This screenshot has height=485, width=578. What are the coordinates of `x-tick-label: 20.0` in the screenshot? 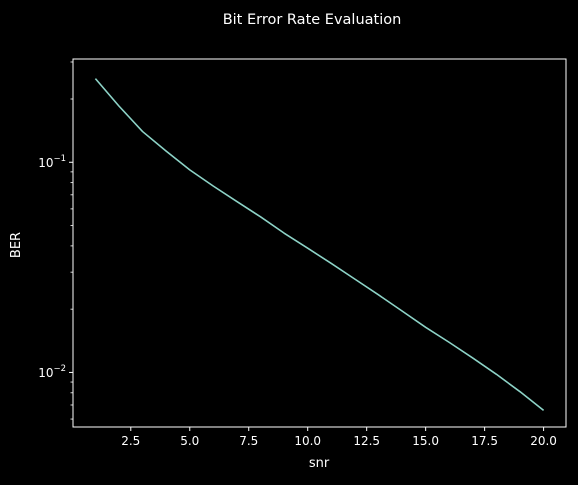 It's located at (543, 441).